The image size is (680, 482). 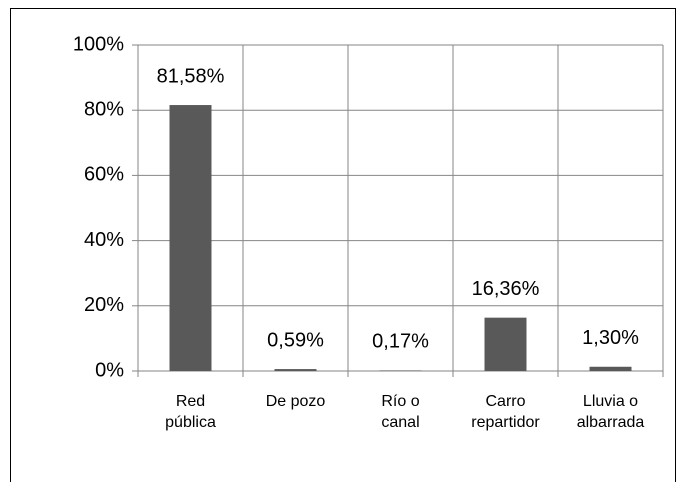 What do you see at coordinates (109, 370) in the screenshot?
I see `y-tick-label: 0%` at bounding box center [109, 370].